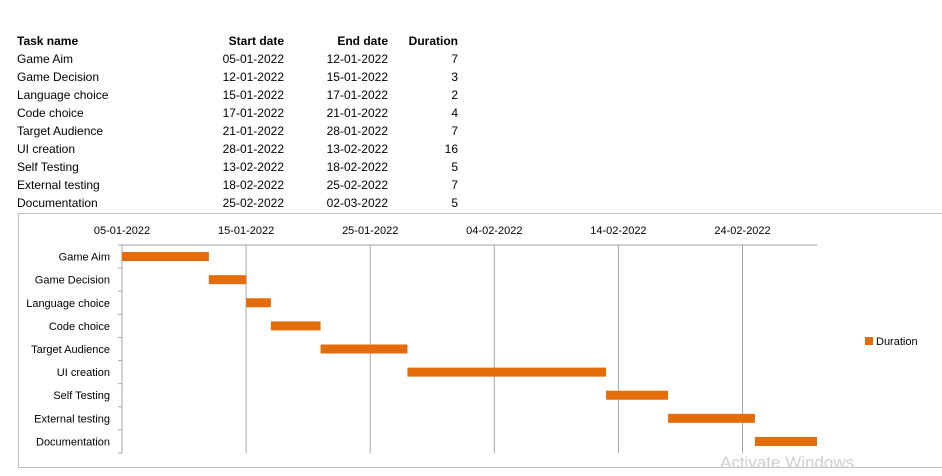 The image size is (942, 476). What do you see at coordinates (357, 77) in the screenshot?
I see `cell-end-date: 15-01-2022` at bounding box center [357, 77].